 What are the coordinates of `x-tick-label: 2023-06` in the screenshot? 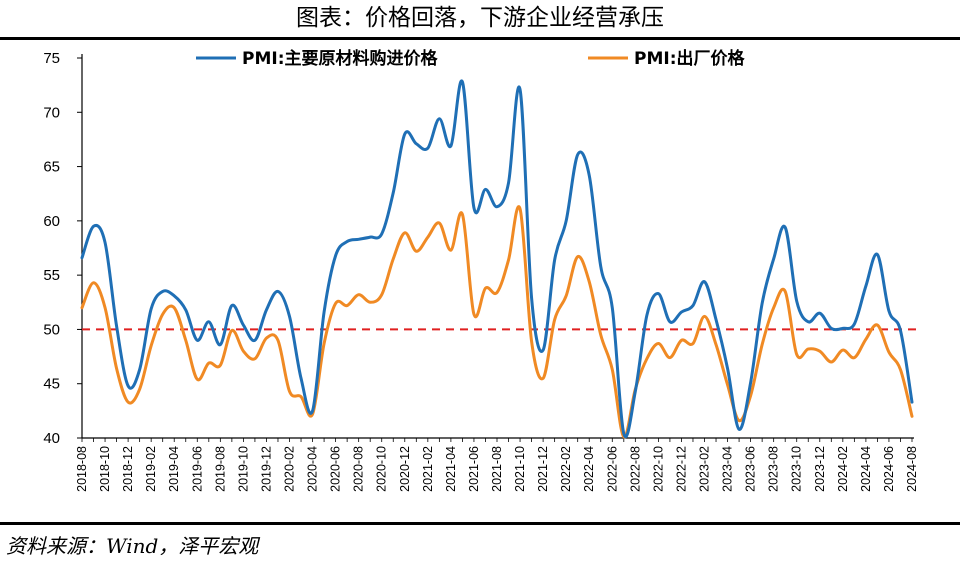 It's located at (751, 469).